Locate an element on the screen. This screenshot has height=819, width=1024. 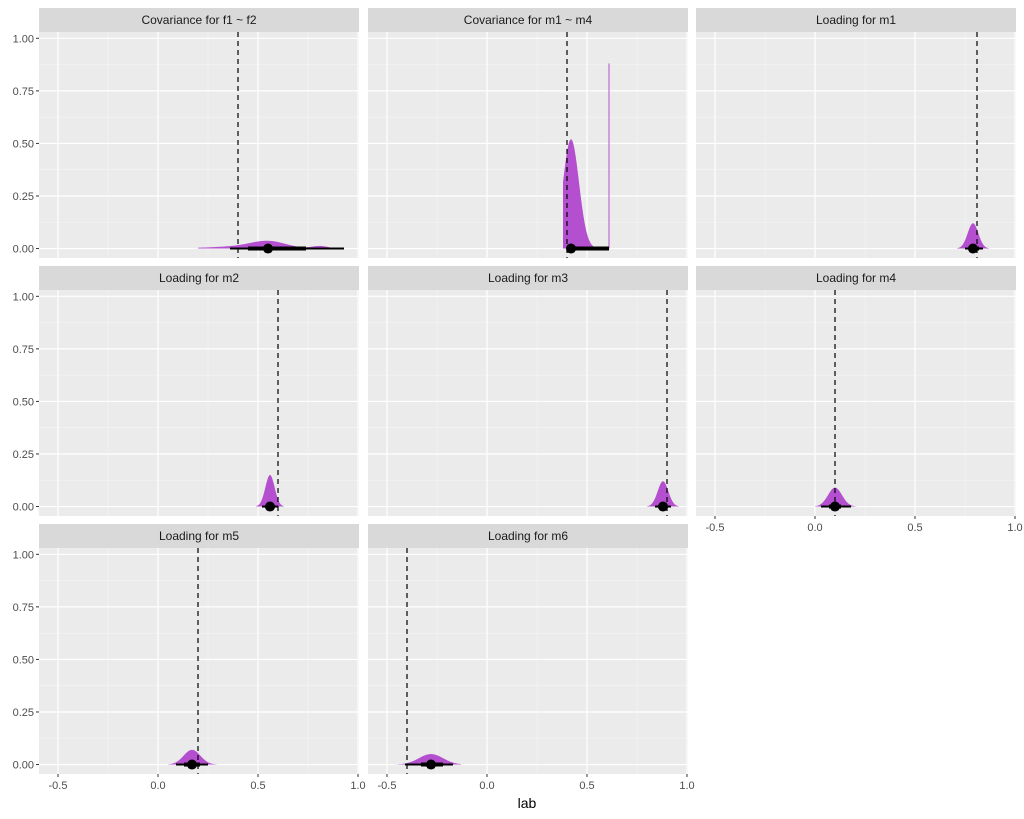
facet-panel: Loading for m6 -0.5 0.0 0.5 1.0 is located at coordinates (531, 658).